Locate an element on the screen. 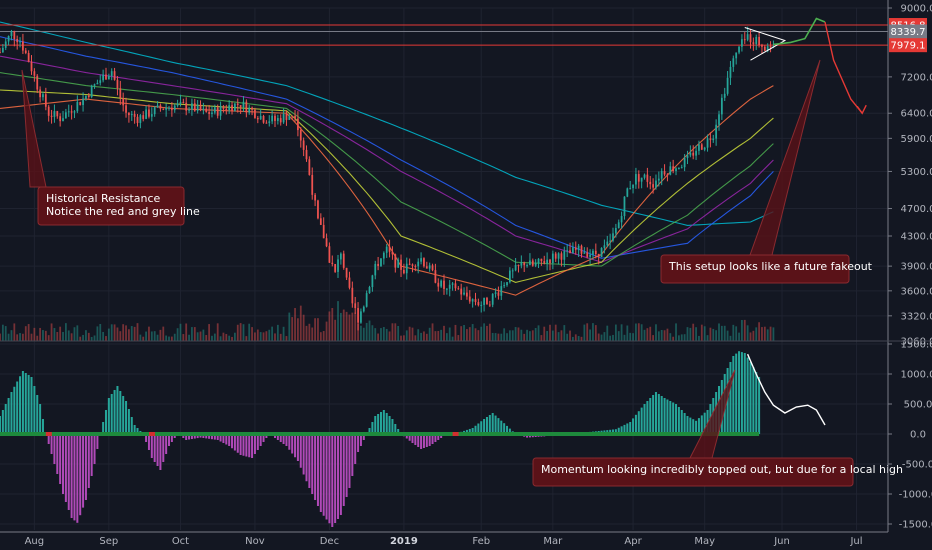 This screenshot has width=932, height=550. arrow-head is located at coordinates (861, 109).